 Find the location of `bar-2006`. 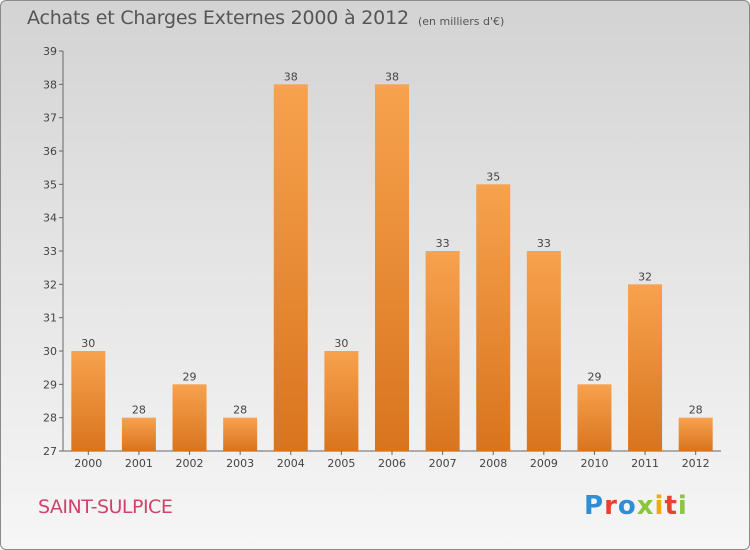

bar-2006 is located at coordinates (392, 267).